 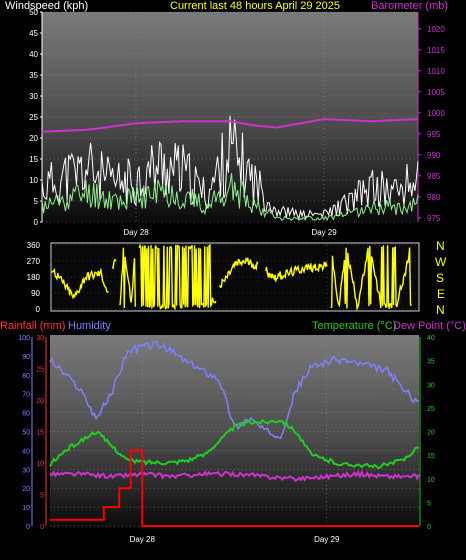 What do you see at coordinates (234, 444) in the screenshot?
I see `temperature-series` at bounding box center [234, 444].